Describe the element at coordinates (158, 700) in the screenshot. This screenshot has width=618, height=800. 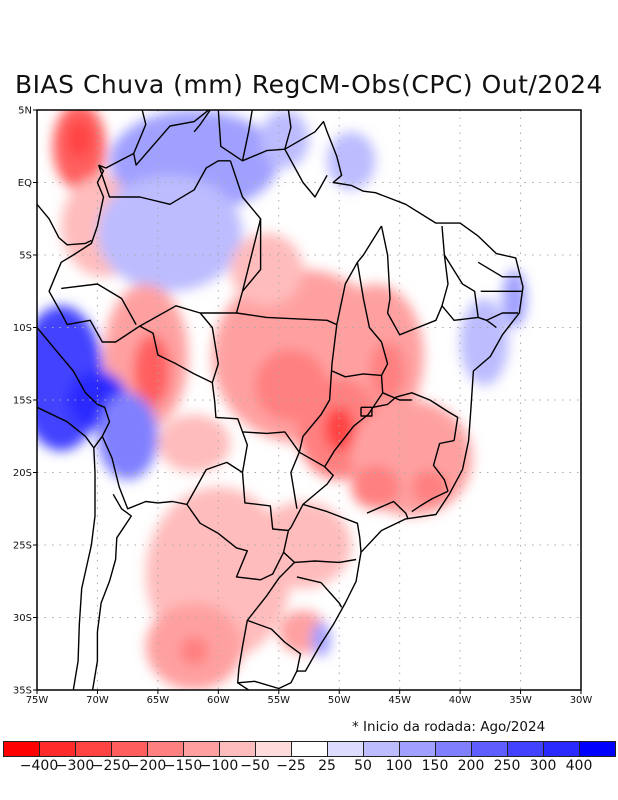
I see `lon-tick-label: 65W` at that location.